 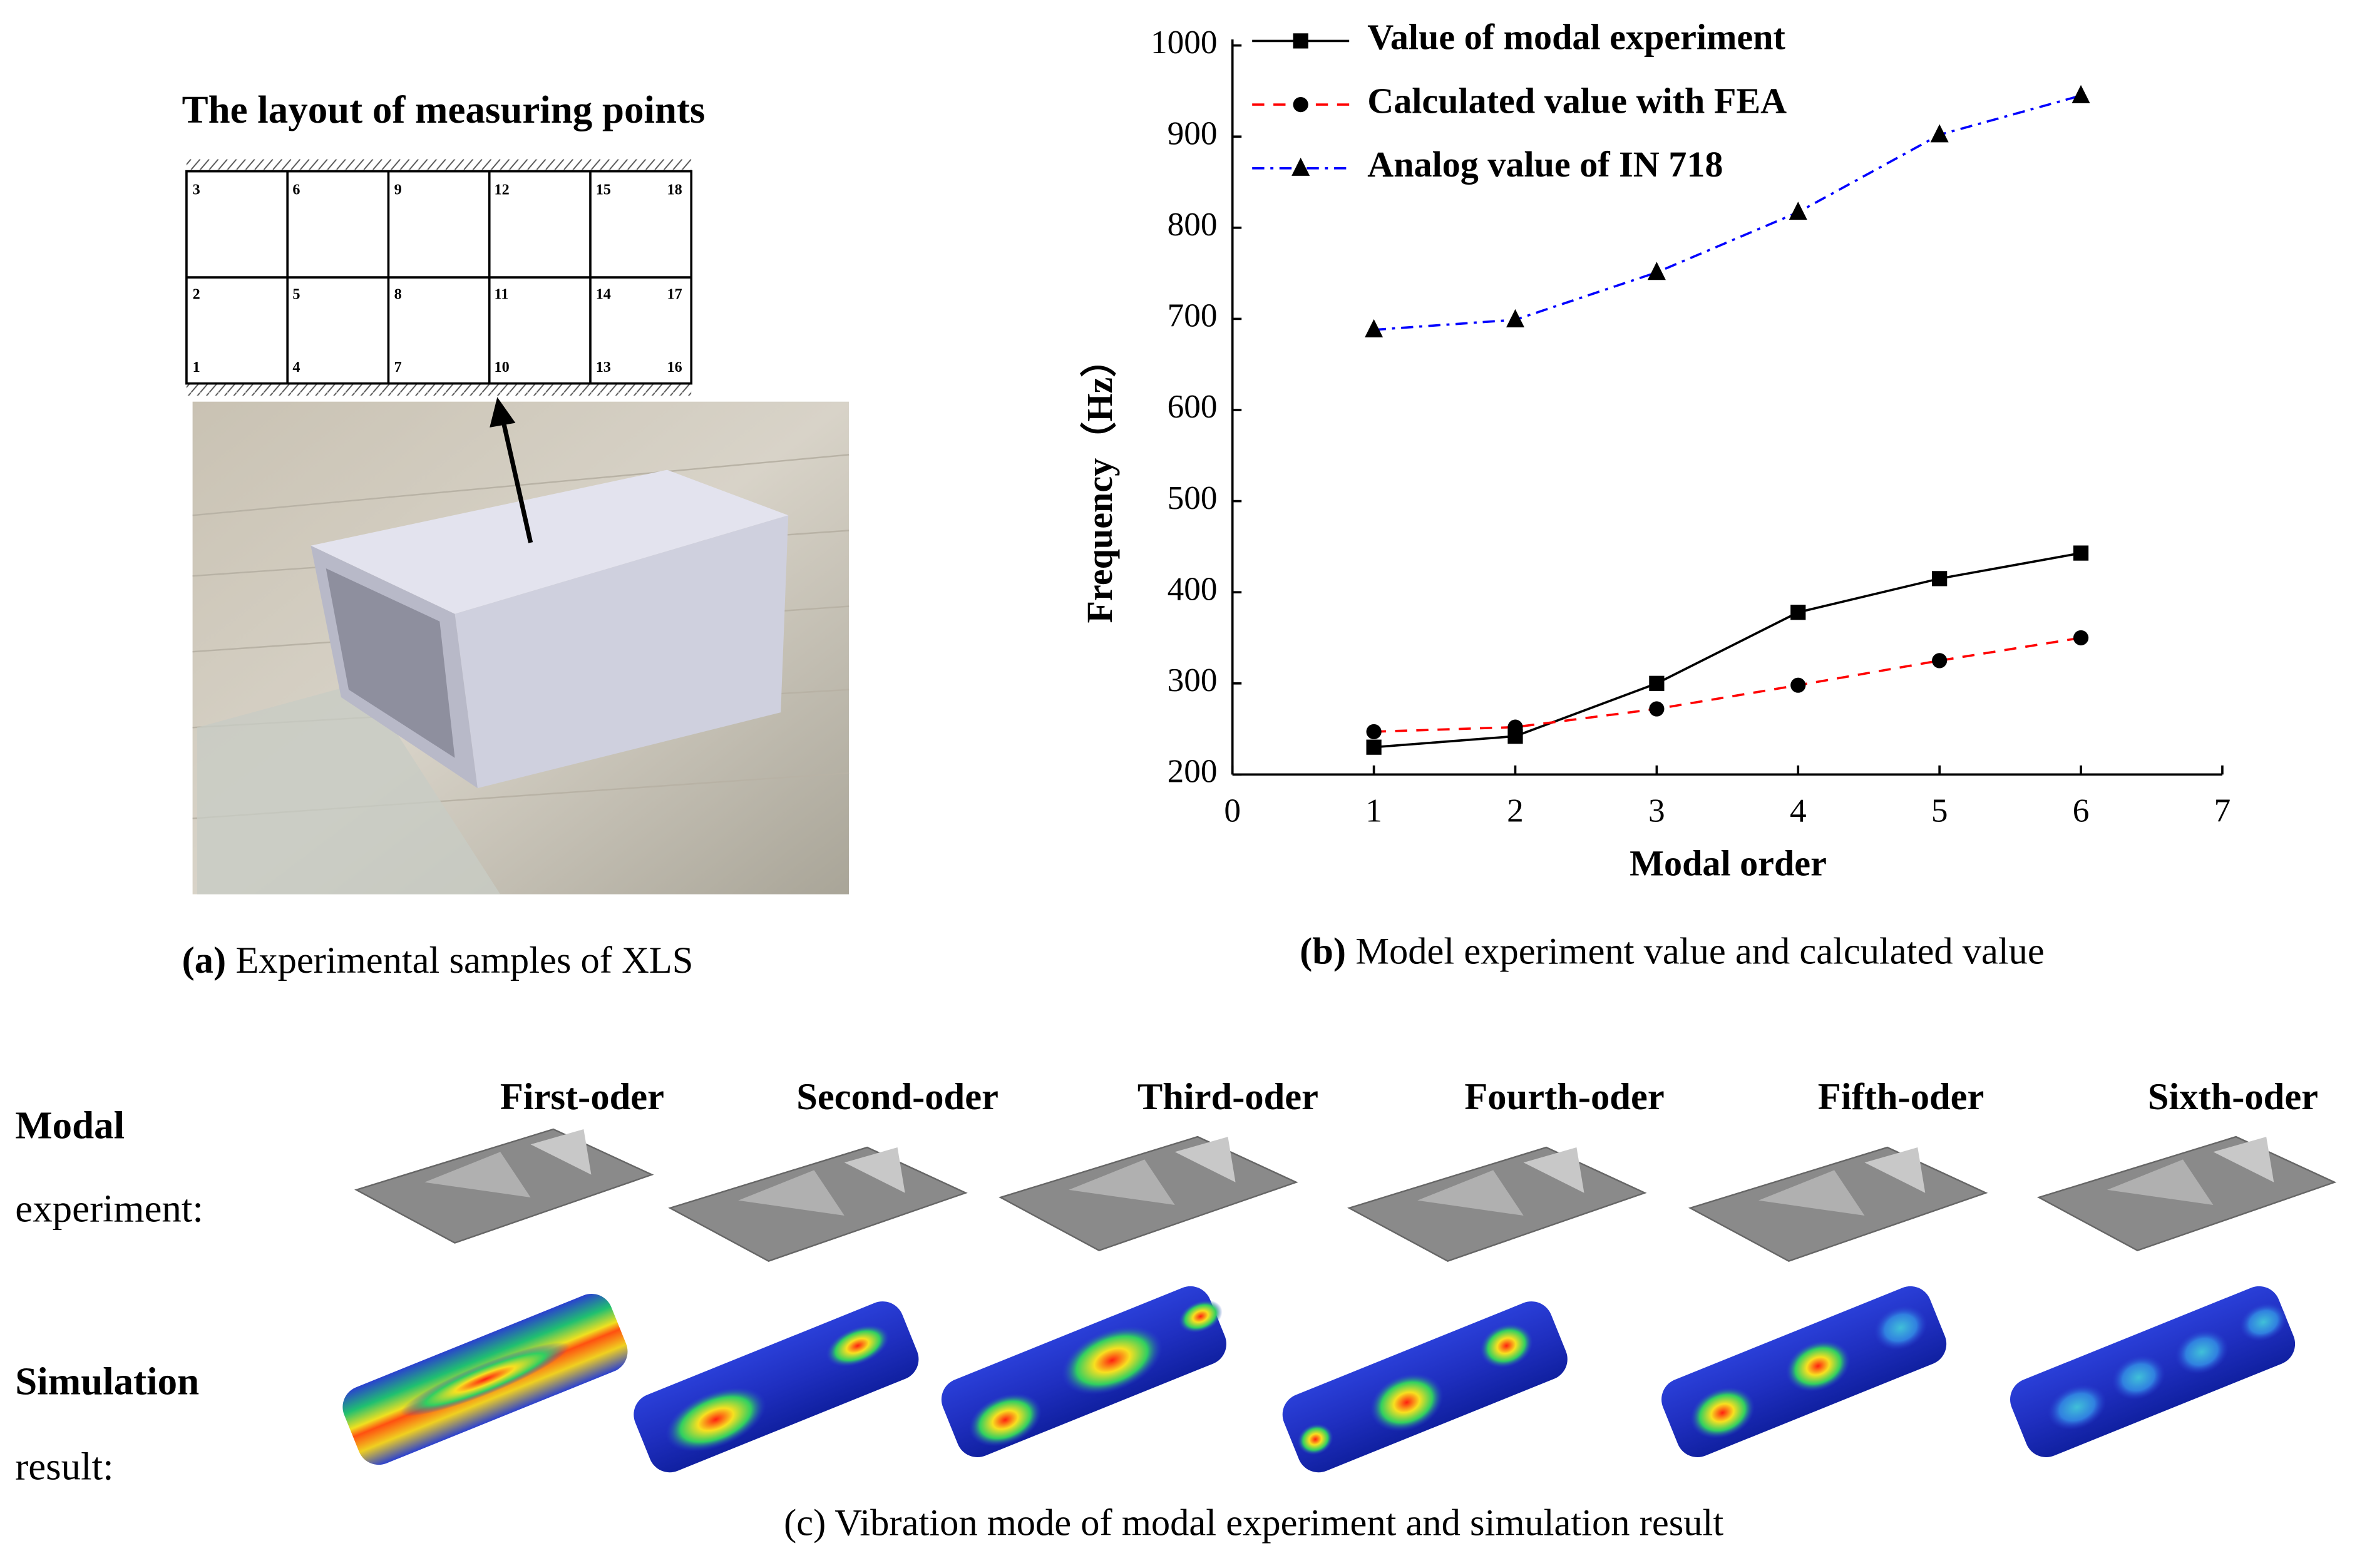 I want to click on point-number: 17, so click(x=675, y=294).